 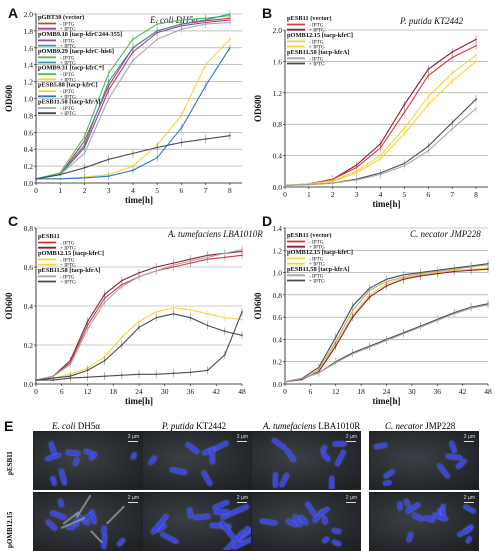 What do you see at coordinates (488, 391) in the screenshot?
I see `x-tick-label: 48` at bounding box center [488, 391].